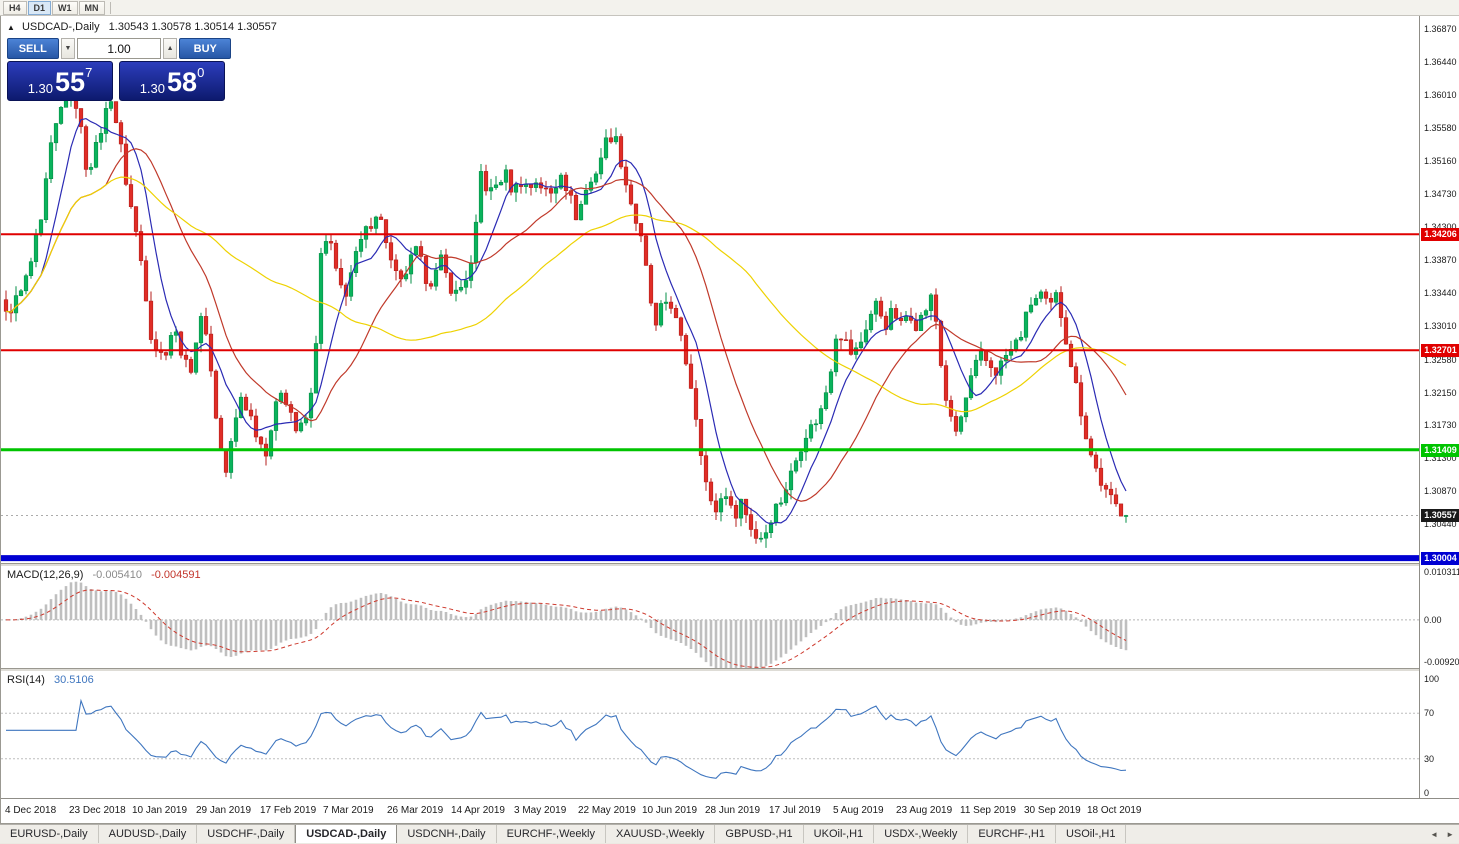 The height and width of the screenshot is (844, 1459). I want to click on bid-pips: 55, so click(70, 82).